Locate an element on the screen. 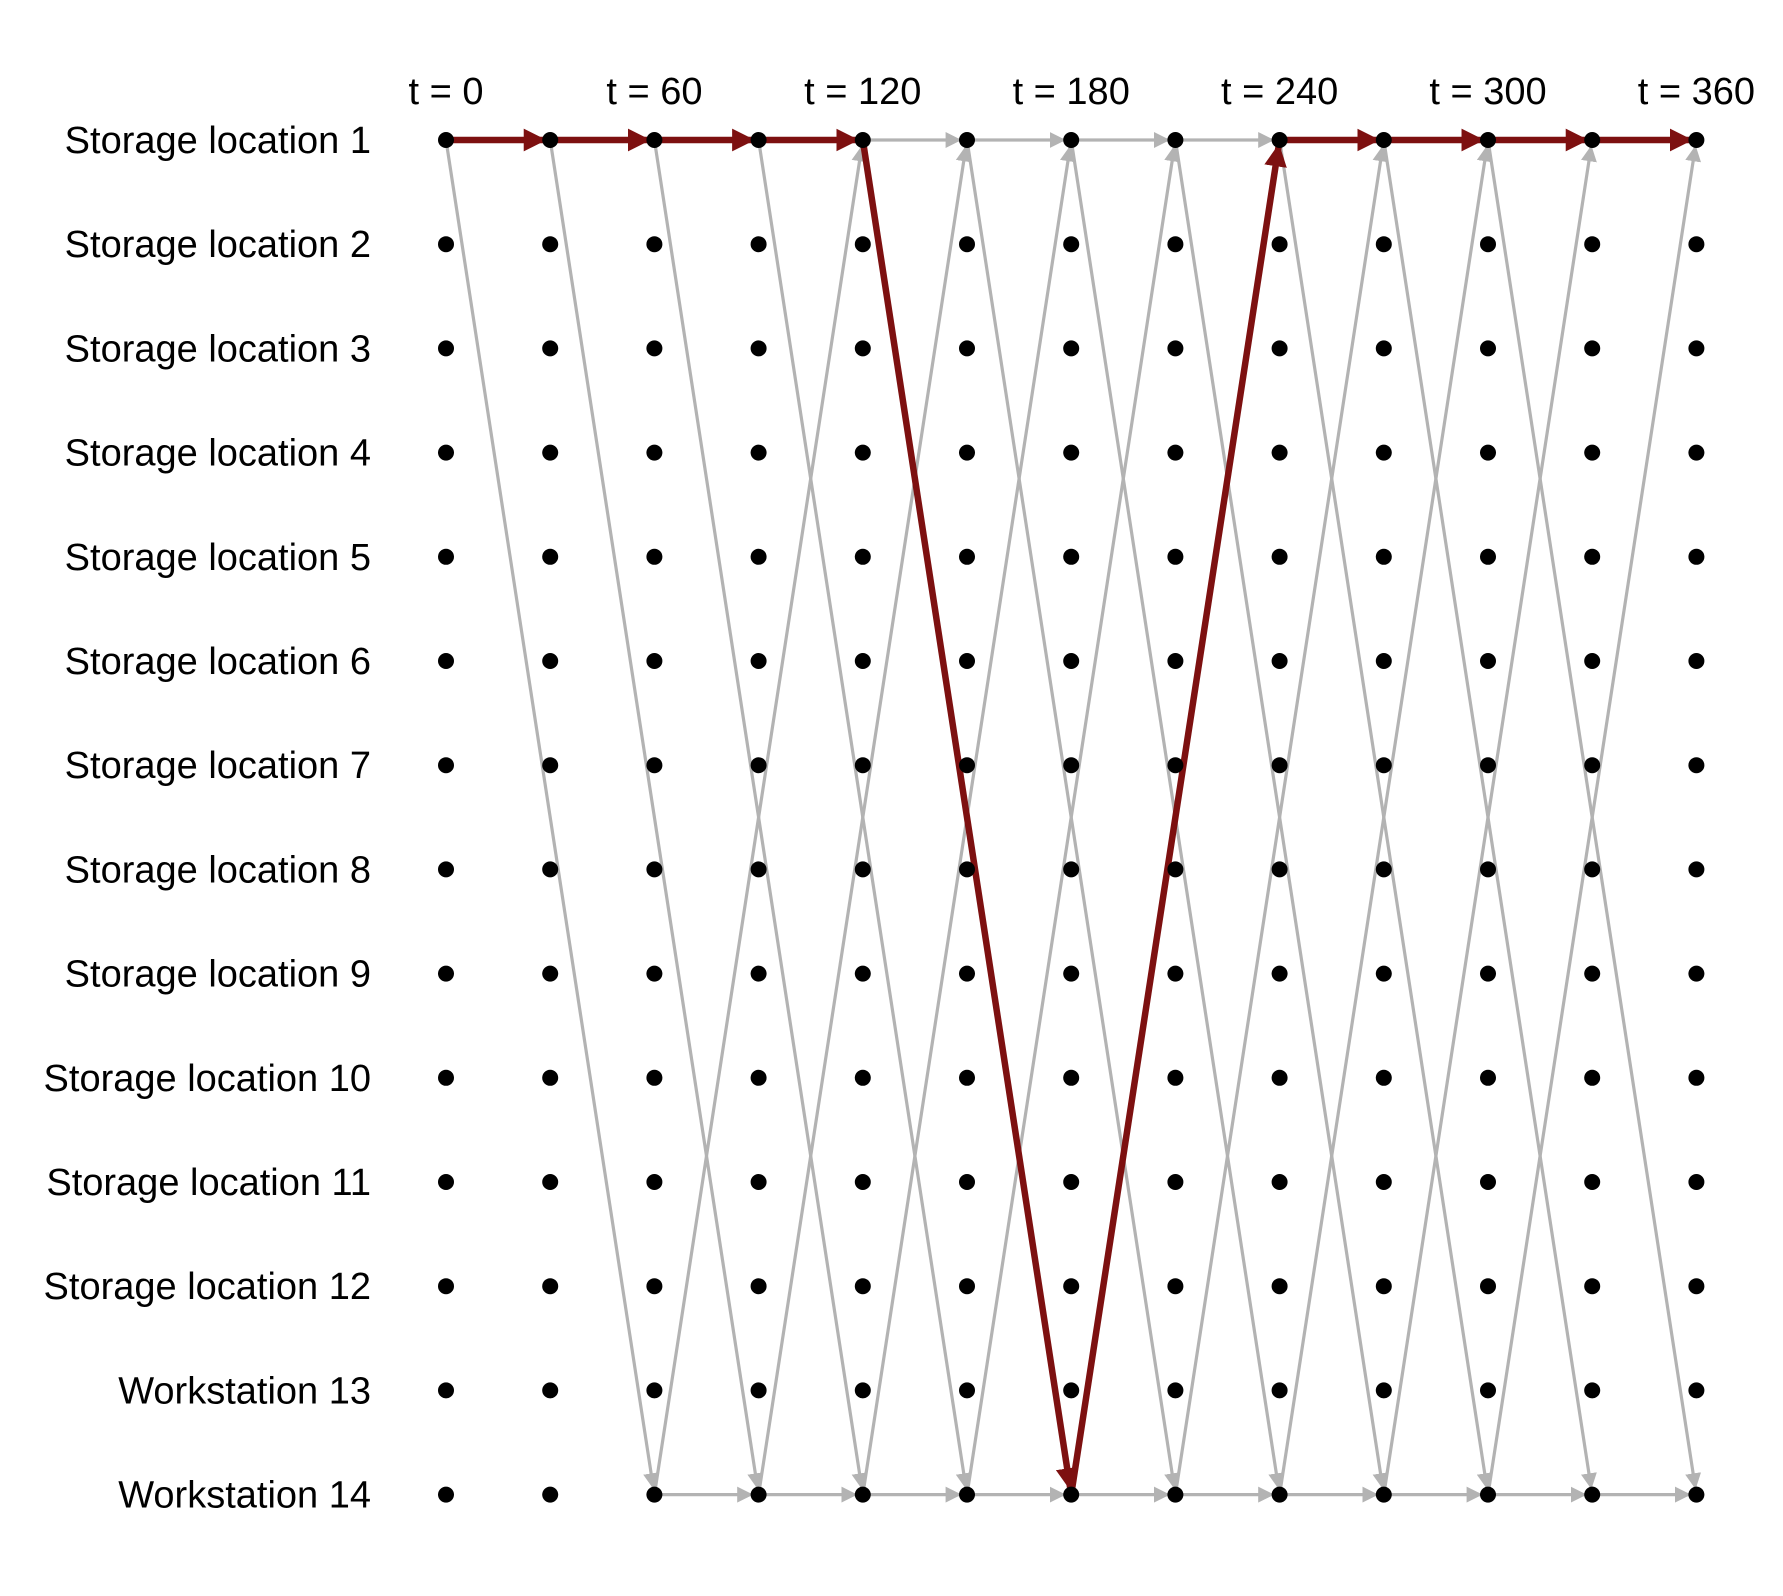  time-label: t = 240 is located at coordinates (1279, 92).